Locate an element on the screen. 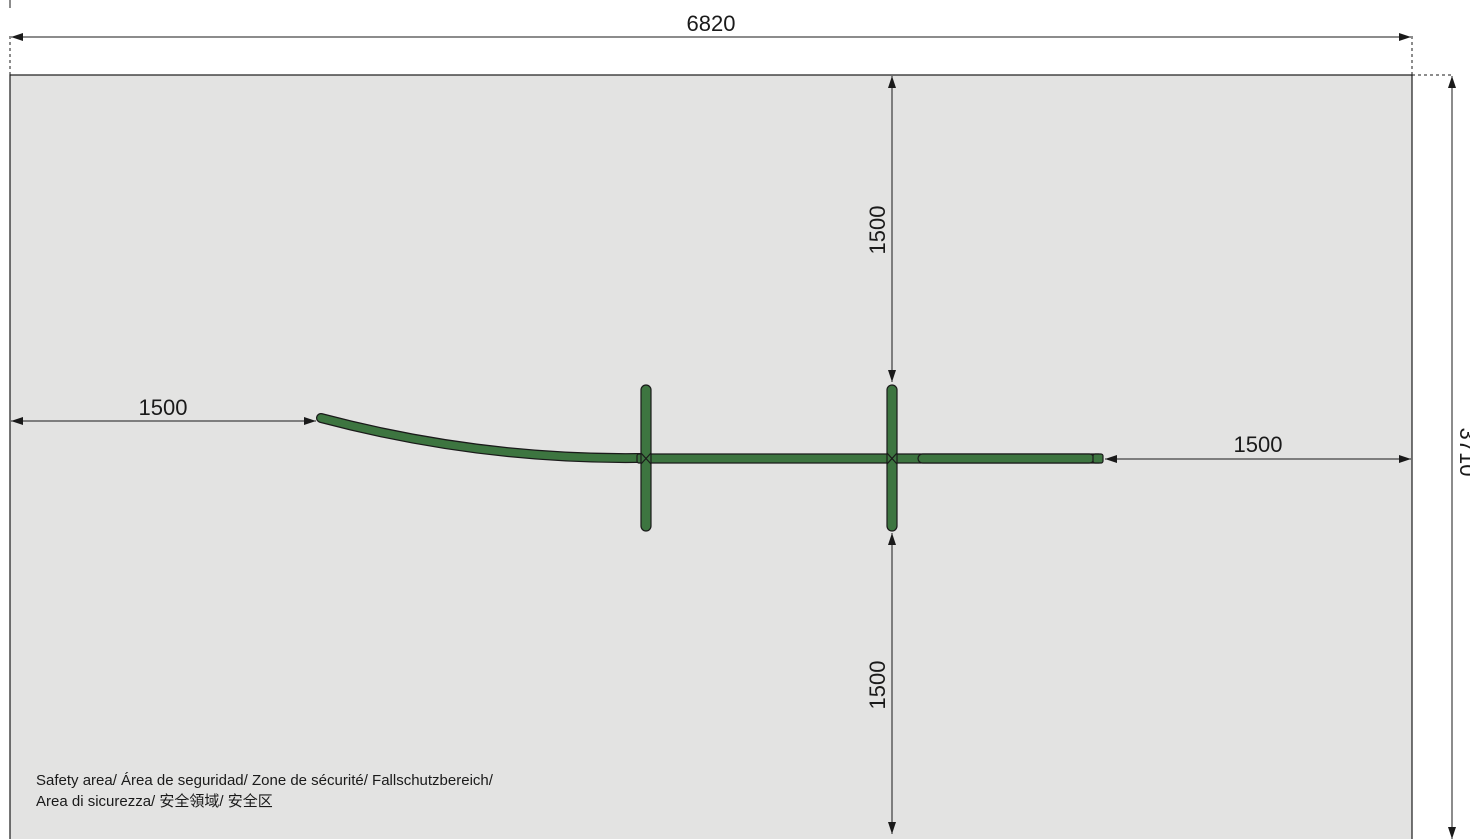 This screenshot has height=839, width=1470. bottom-clearance-label: 1500 is located at coordinates (877, 685).